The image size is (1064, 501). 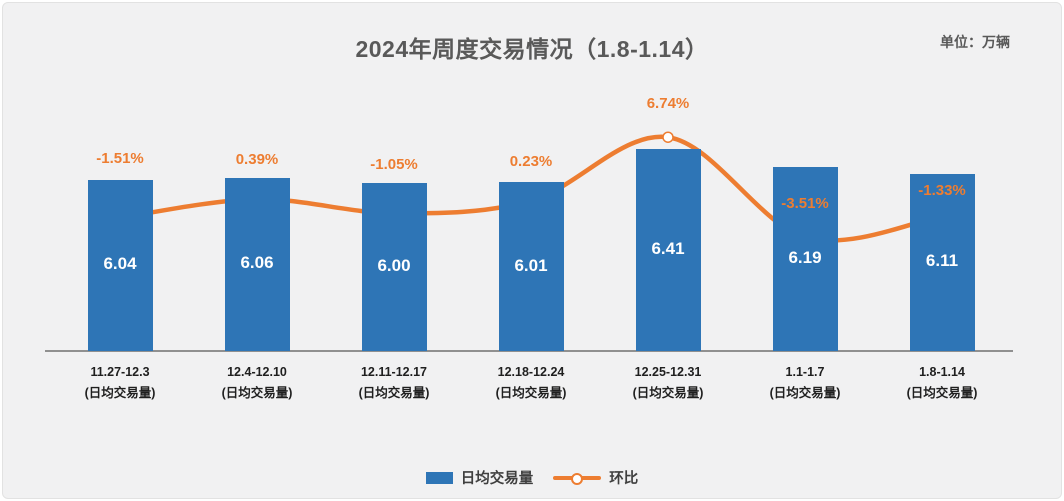 What do you see at coordinates (624, 479) in the screenshot?
I see `legend-line-label: 环比` at bounding box center [624, 479].